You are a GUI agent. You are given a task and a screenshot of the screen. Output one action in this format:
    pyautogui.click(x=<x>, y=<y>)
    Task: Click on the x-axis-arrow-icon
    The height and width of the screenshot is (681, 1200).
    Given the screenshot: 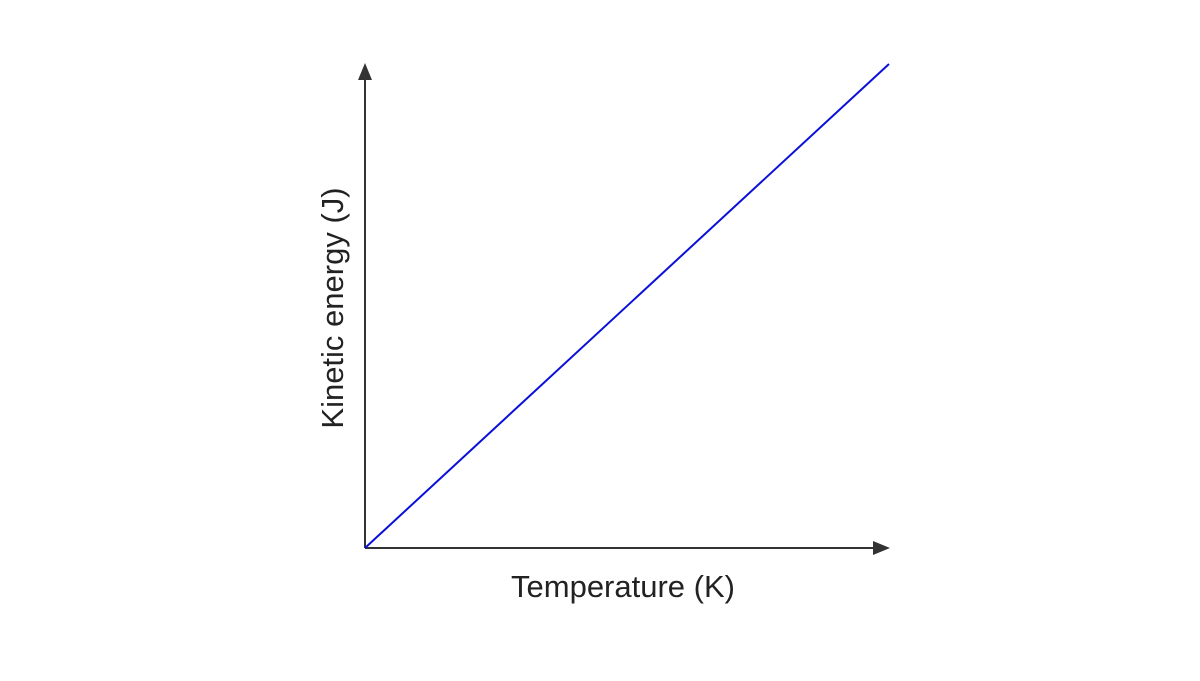 What is the action you would take?
    pyautogui.click(x=881, y=548)
    